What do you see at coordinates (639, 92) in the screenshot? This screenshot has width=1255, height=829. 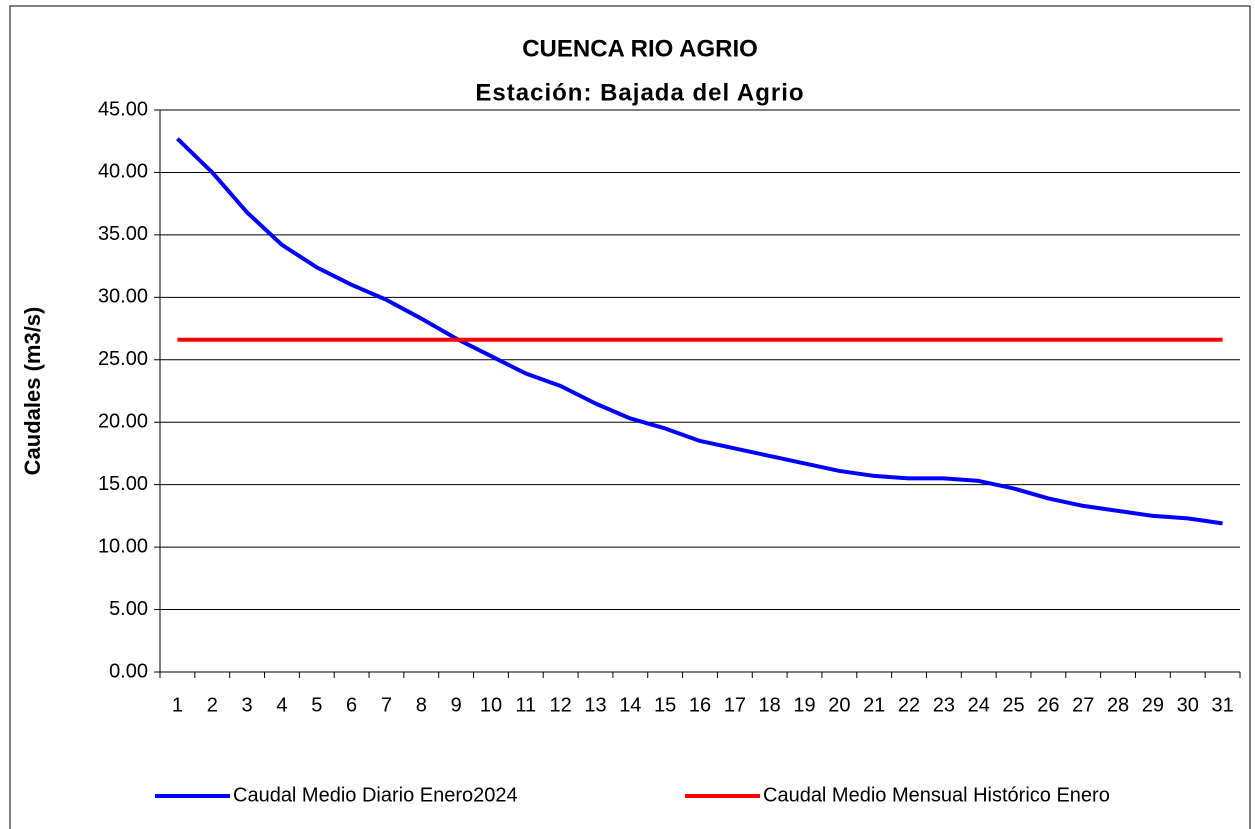 I see `chart-subtitle: Estación: Bajada del Agrio` at bounding box center [639, 92].